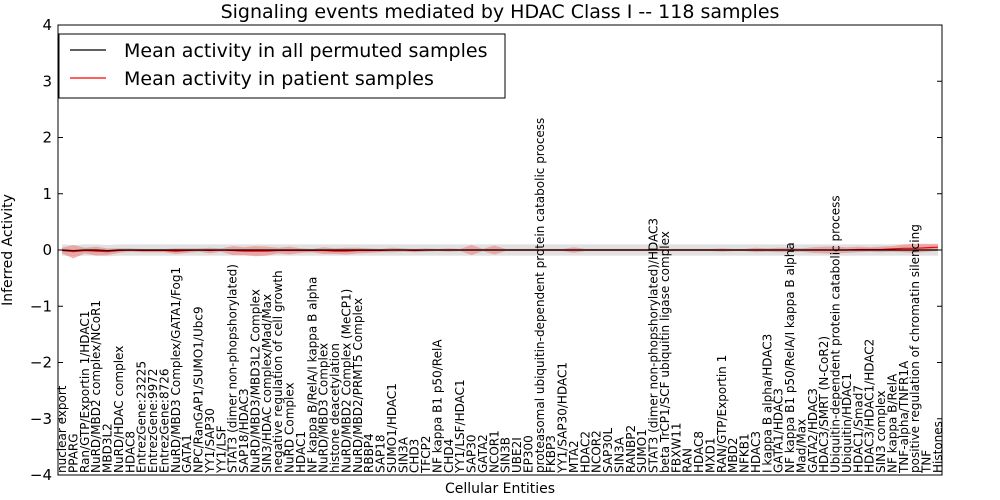 The width and height of the screenshot is (1000, 500). Describe the element at coordinates (767, 403) in the screenshot. I see `x-category-label: I kappa B alpha/HDAC3` at that location.